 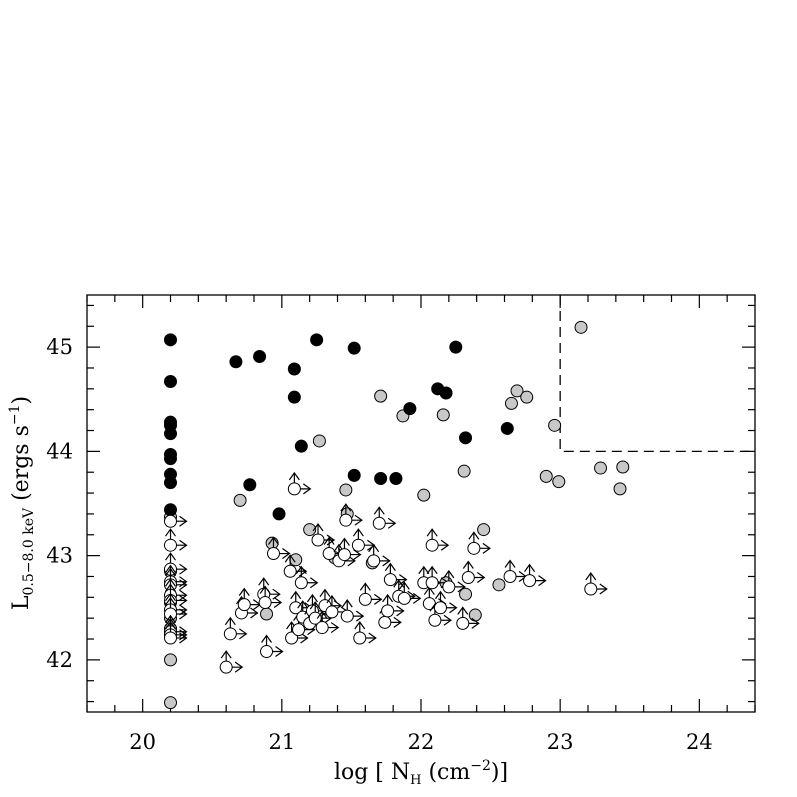 What do you see at coordinates (657, 374) in the screenshot?
I see `dashed-region-boundary` at bounding box center [657, 374].